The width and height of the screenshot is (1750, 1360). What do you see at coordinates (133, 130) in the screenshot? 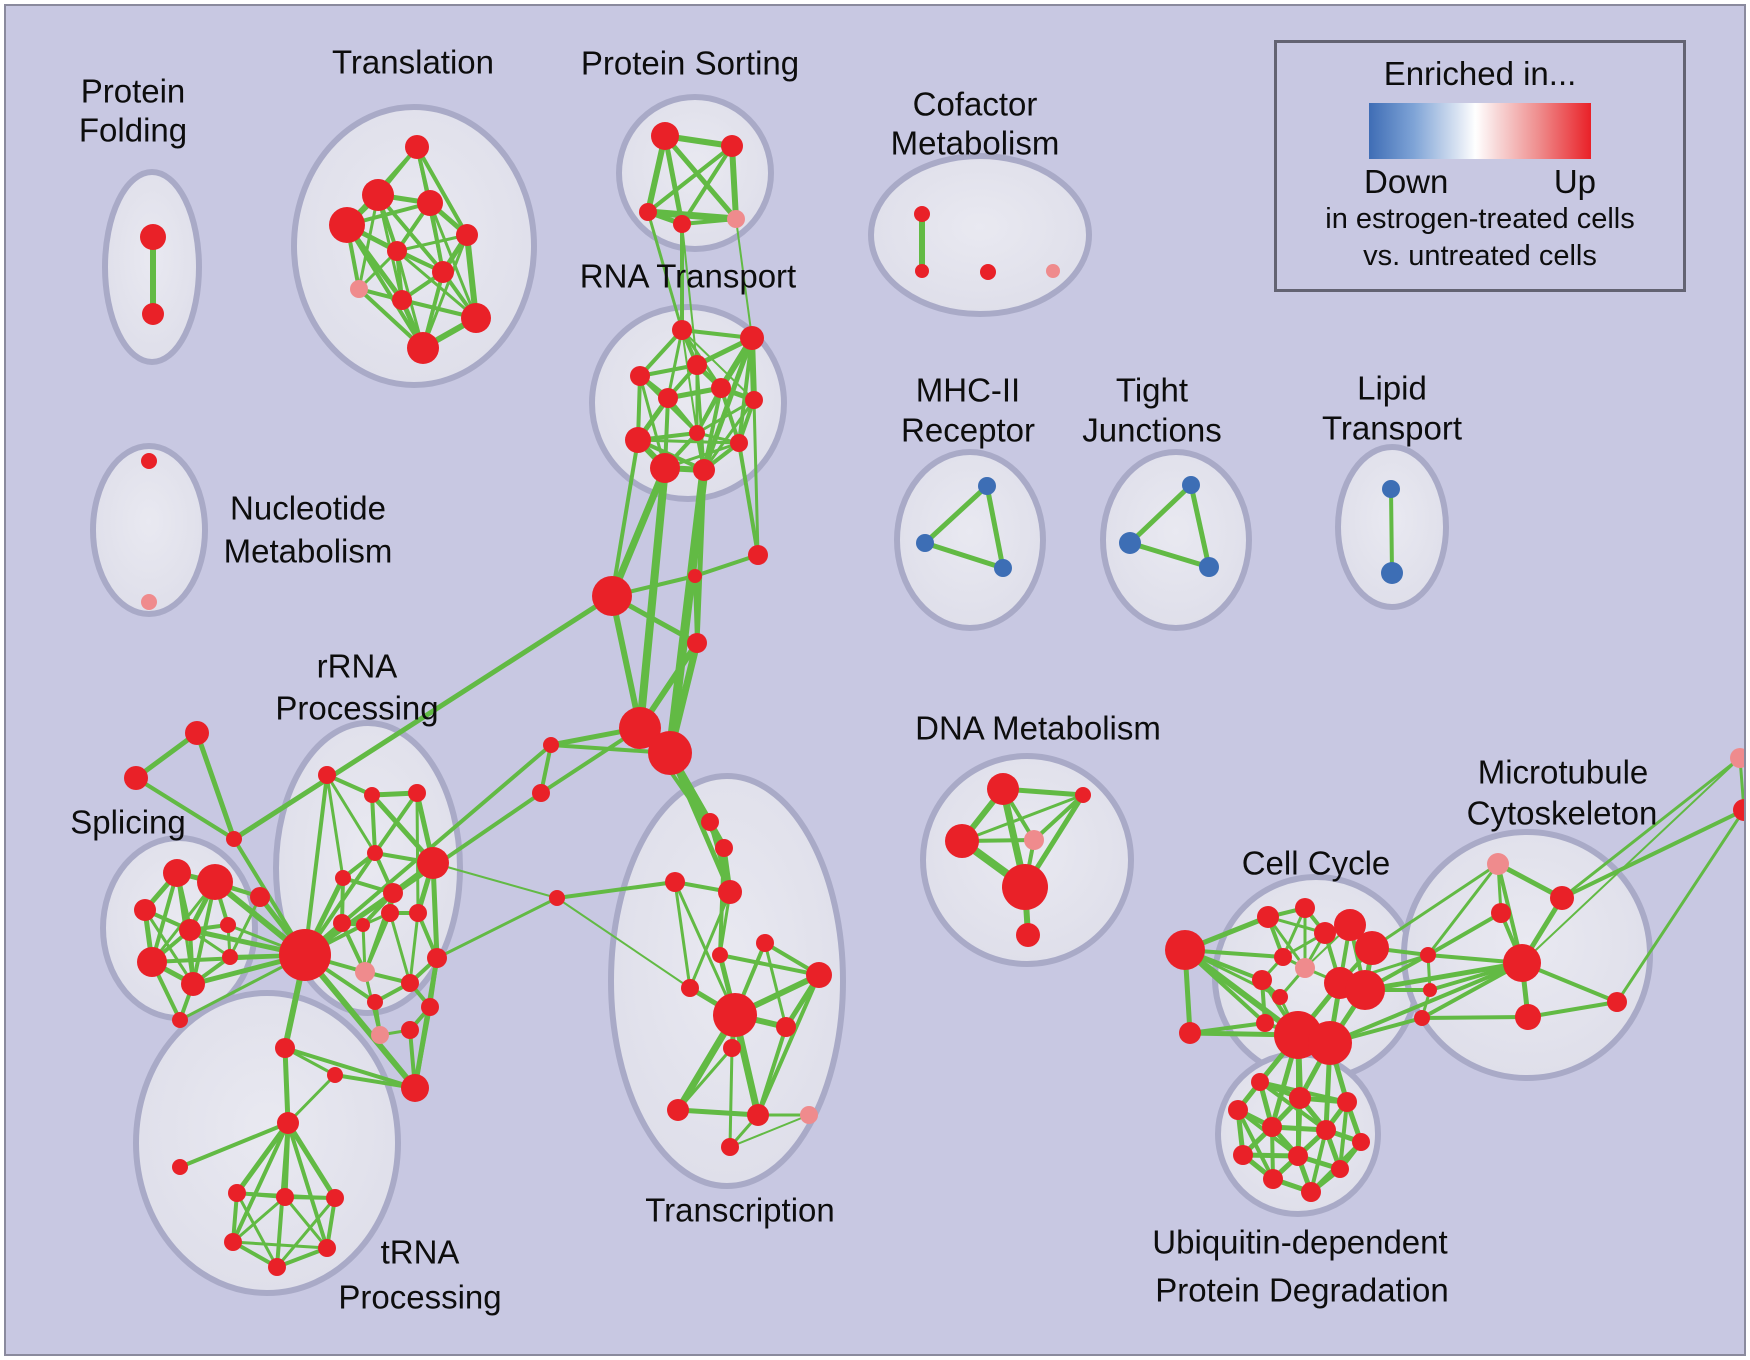
I see `cluster-label: Folding` at bounding box center [133, 130].